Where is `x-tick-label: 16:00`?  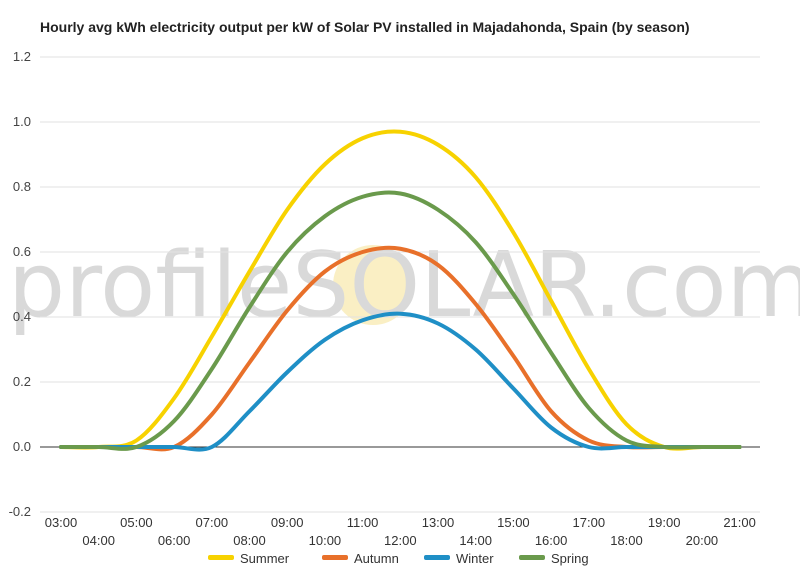
x-tick-label: 16:00 is located at coordinates (551, 540).